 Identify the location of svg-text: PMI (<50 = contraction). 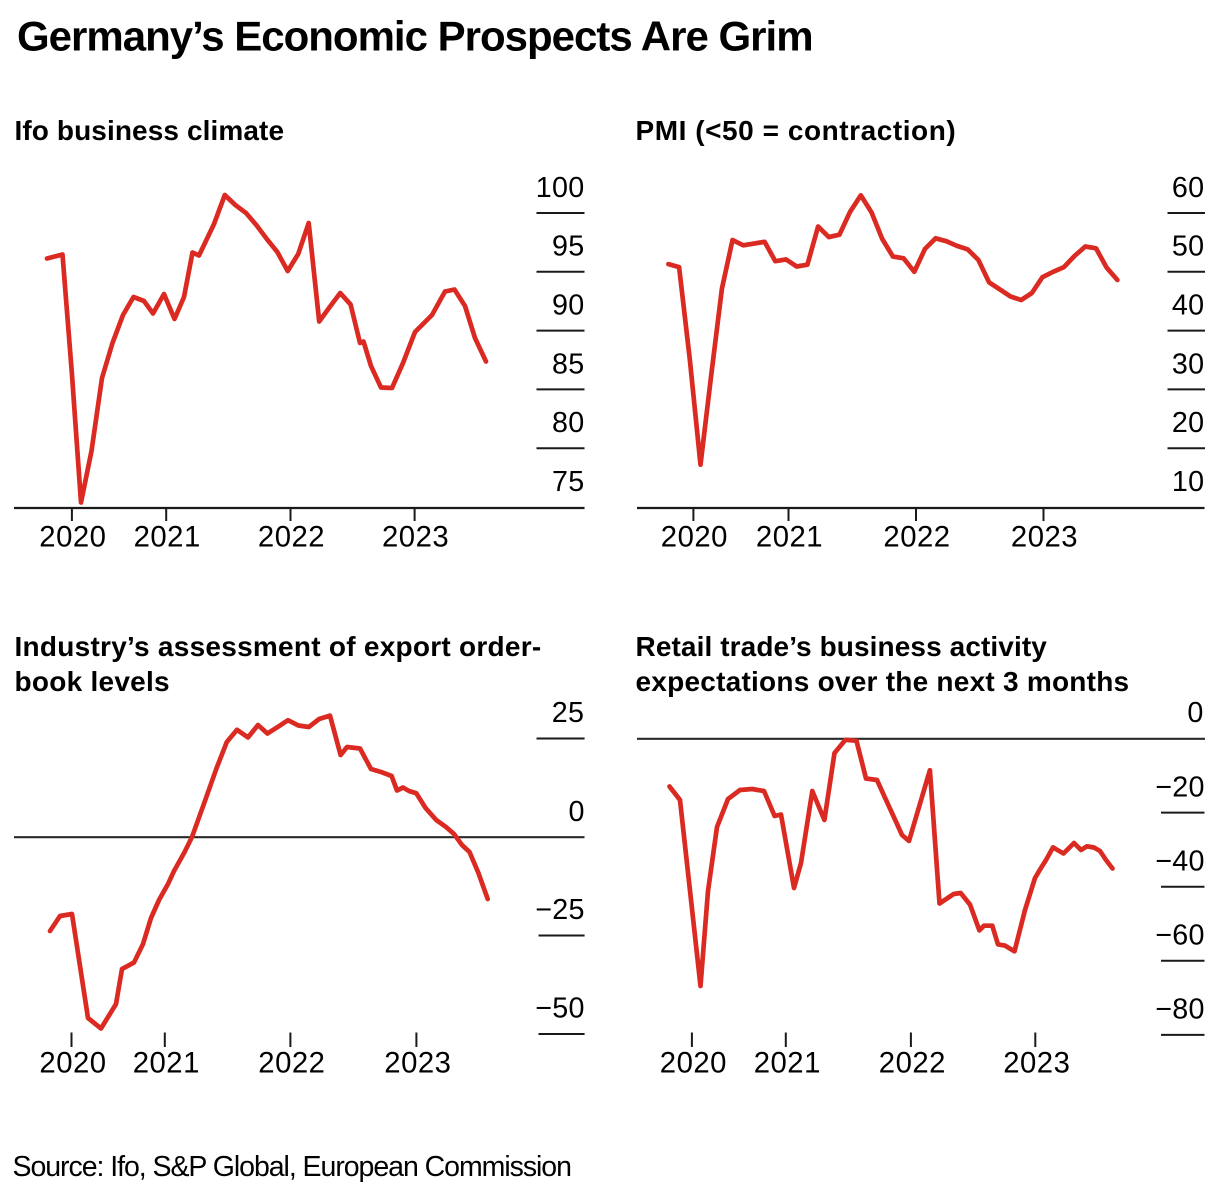
(796, 130).